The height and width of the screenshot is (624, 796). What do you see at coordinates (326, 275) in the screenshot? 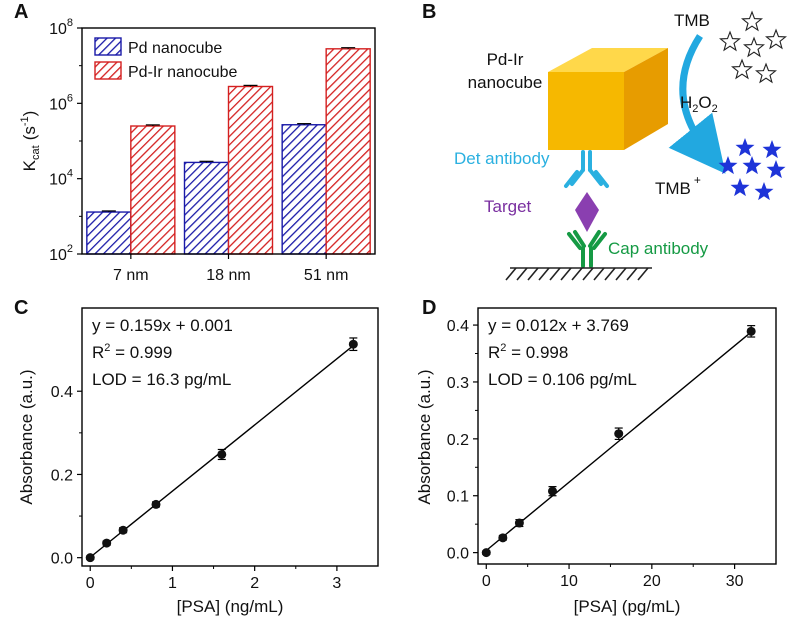
I see `x-tick-label-2: 51 nm` at bounding box center [326, 275].